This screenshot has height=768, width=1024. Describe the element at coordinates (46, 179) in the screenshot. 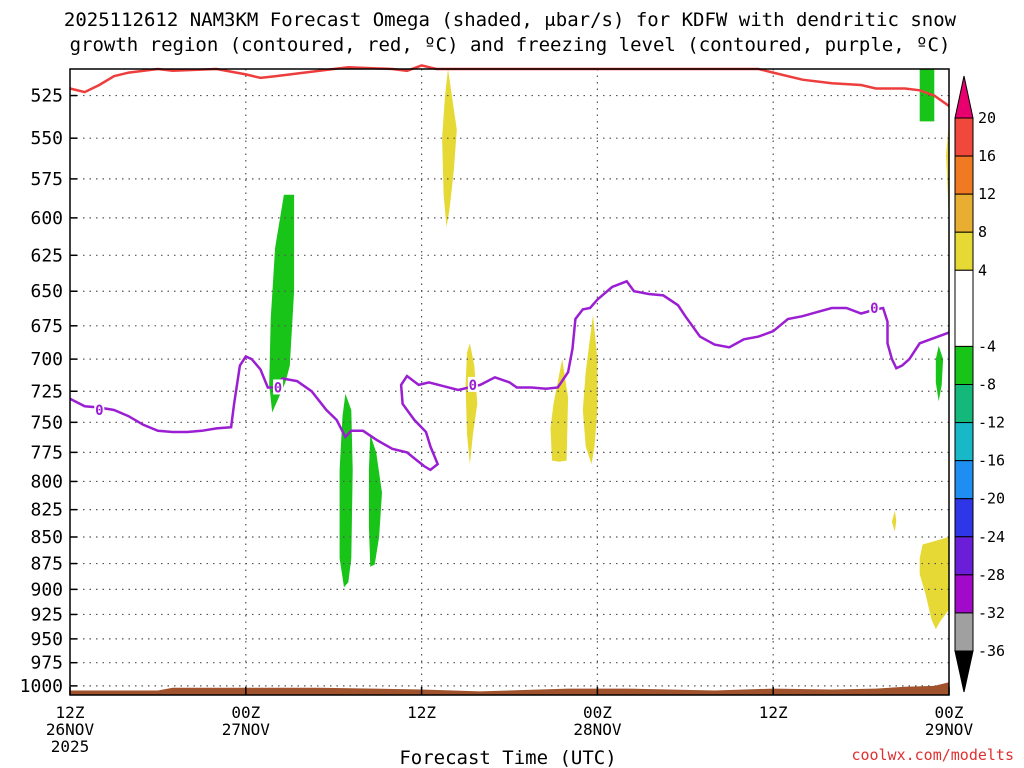

I see `y-tick-label-575: 575` at that location.